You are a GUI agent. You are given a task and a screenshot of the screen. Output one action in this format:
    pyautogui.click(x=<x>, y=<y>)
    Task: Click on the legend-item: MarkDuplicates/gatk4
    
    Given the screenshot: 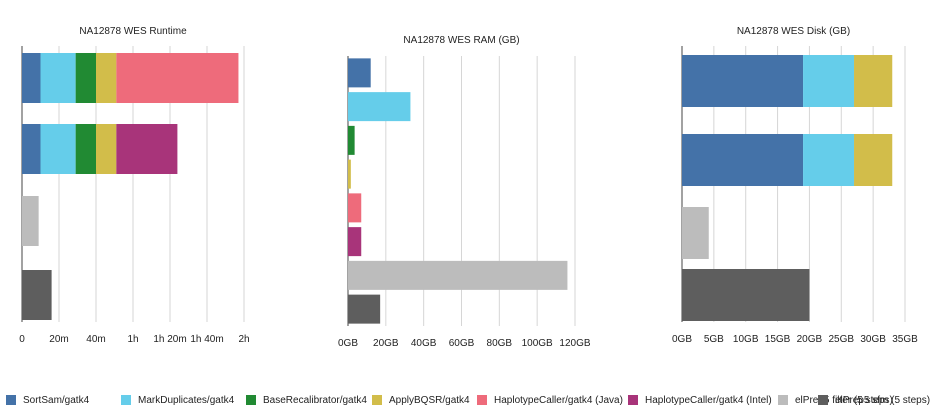 What is the action you would take?
    pyautogui.click(x=177, y=400)
    